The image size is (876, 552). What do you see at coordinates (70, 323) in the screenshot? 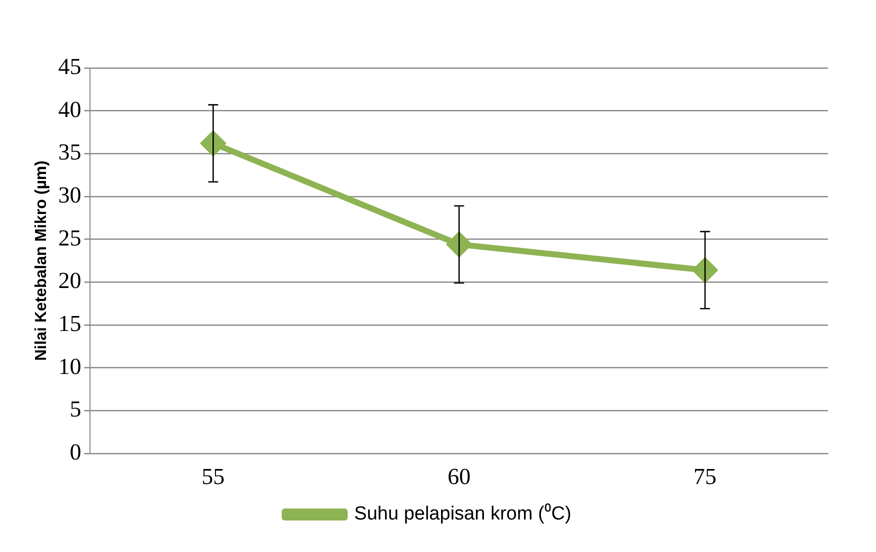
I see `y-tick-label: 15` at bounding box center [70, 323].